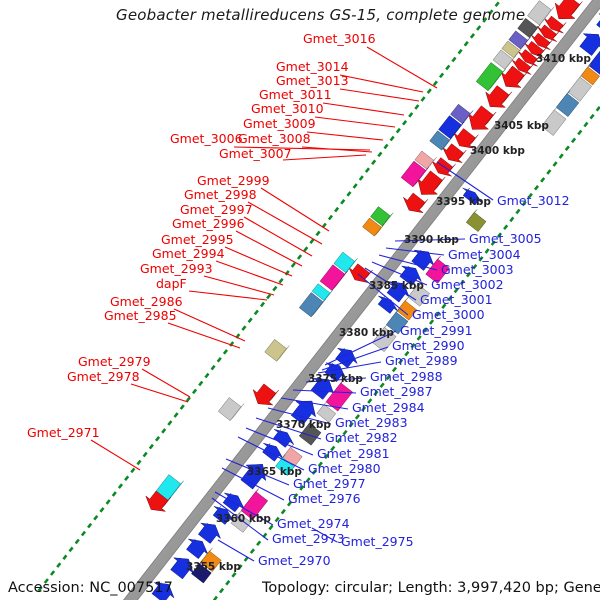 The image size is (600, 600). What do you see at coordinates (456, 299) in the screenshot?
I see `gene-label-reverse: Gmet_3001` at bounding box center [456, 299].